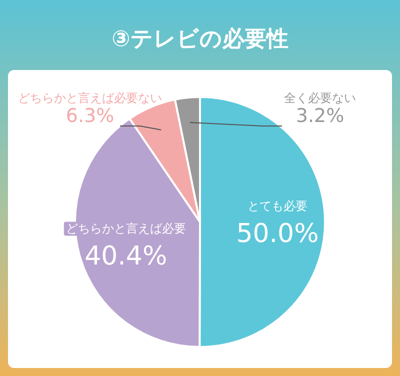 Image resolution: width=400 pixels, height=376 pixels. What do you see at coordinates (200, 39) in the screenshot?
I see `chart-title: ③テレビの必要性` at bounding box center [200, 39].